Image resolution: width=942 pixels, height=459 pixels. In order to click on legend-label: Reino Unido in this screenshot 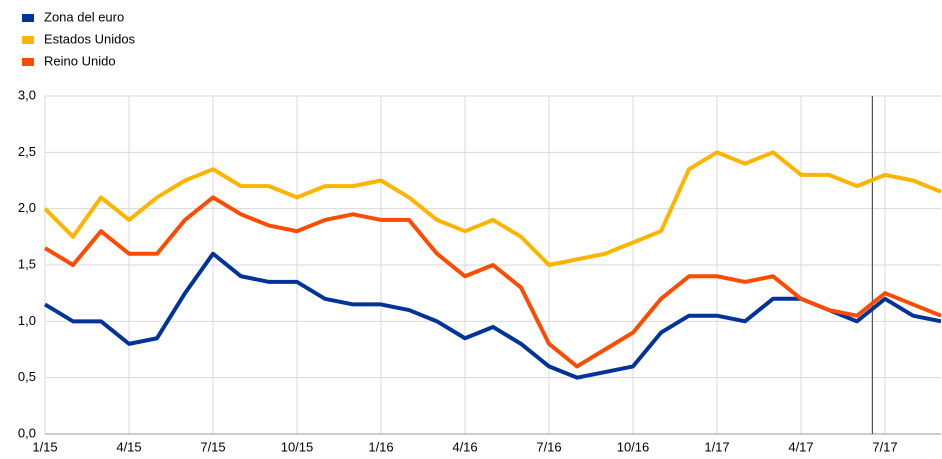, I will do `click(80, 60)`.